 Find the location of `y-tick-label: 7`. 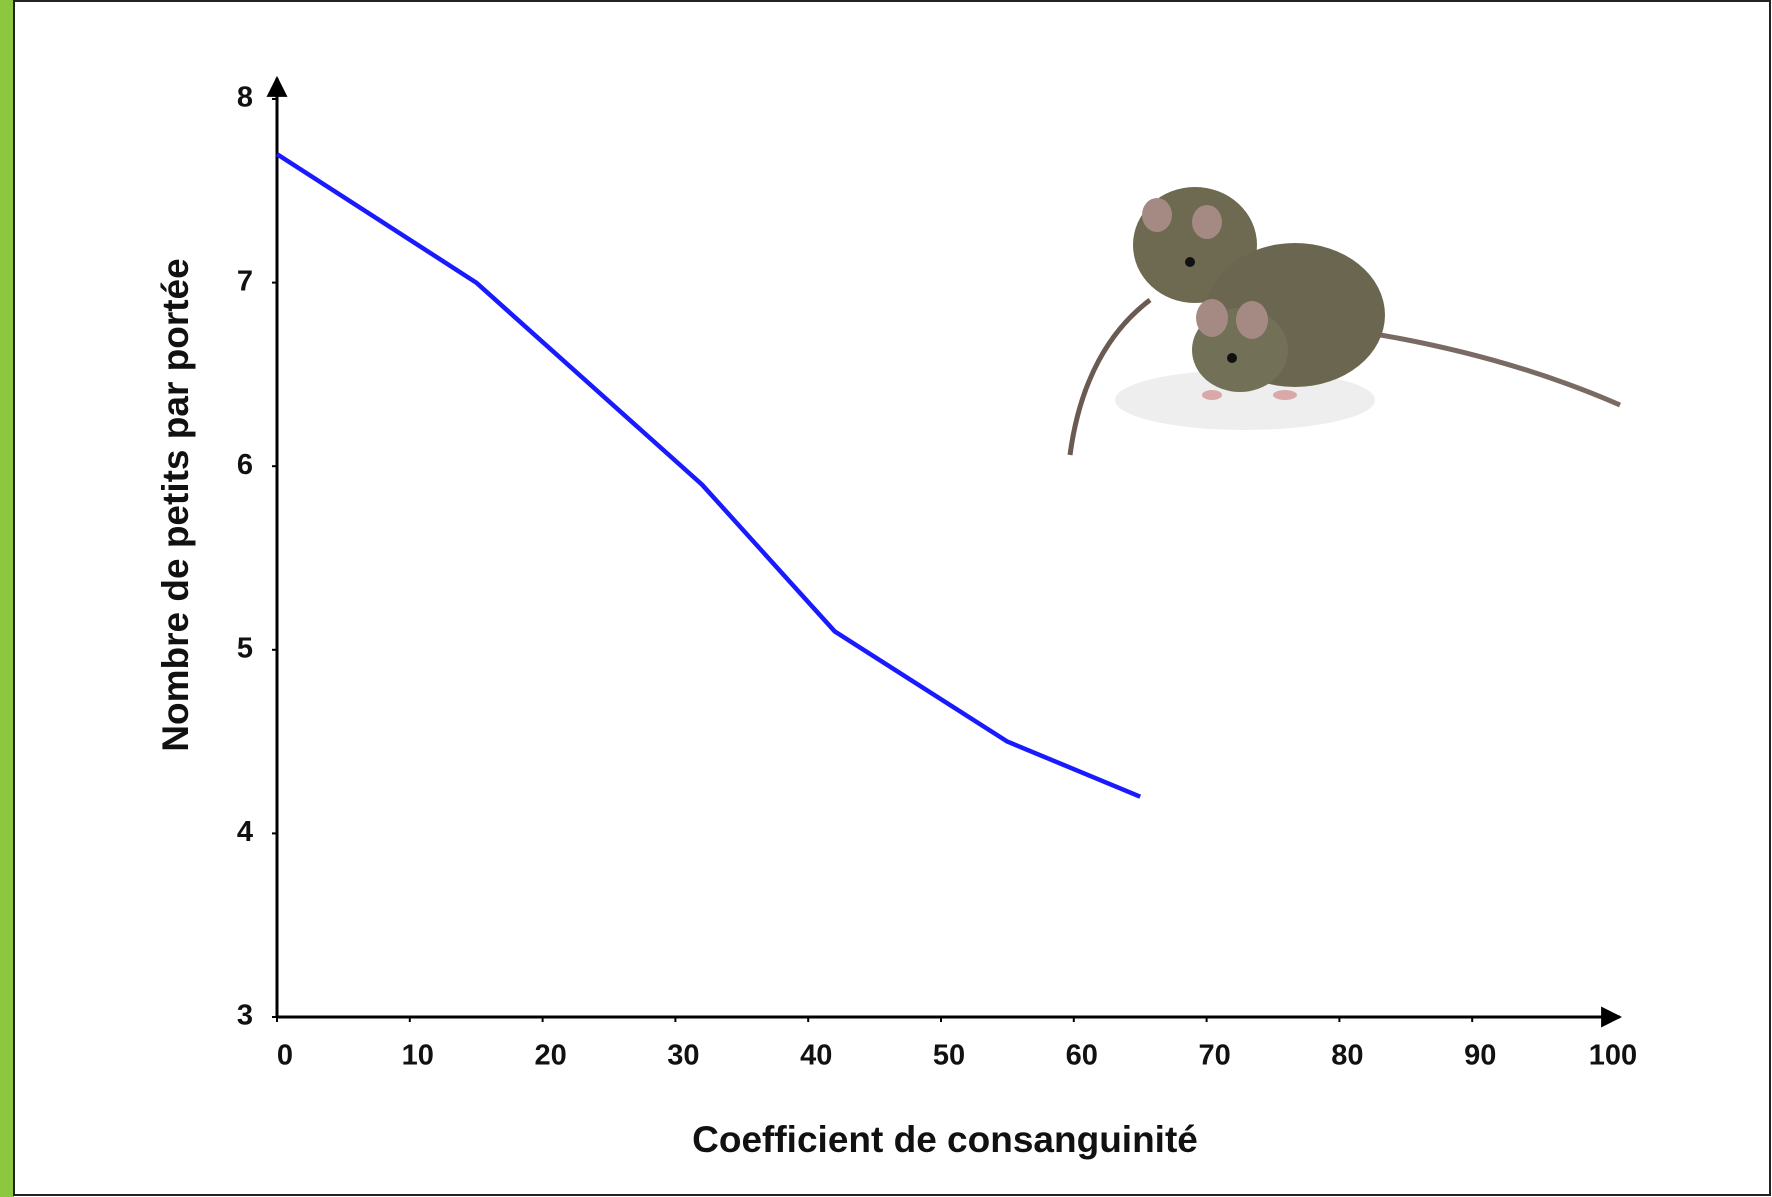

y-tick-label: 7 is located at coordinates (245, 281).